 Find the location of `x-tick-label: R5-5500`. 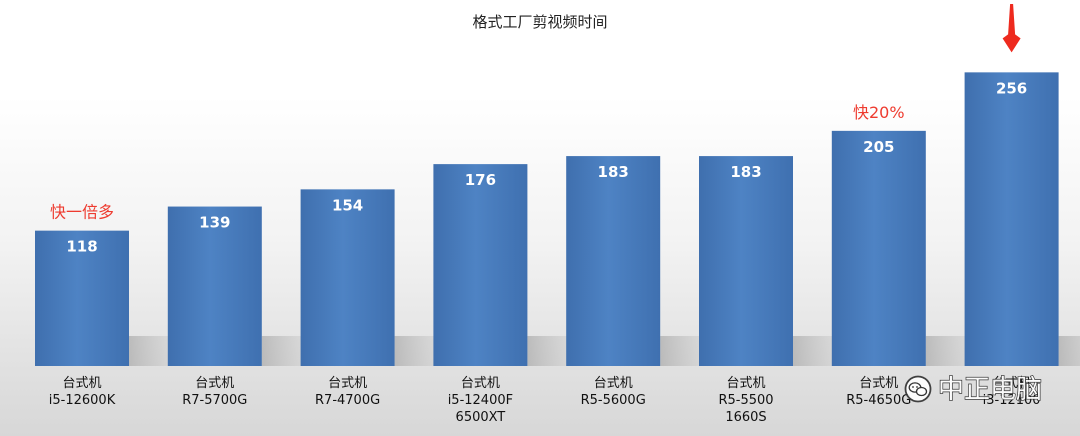

x-tick-label: R5-5500 is located at coordinates (745, 400).